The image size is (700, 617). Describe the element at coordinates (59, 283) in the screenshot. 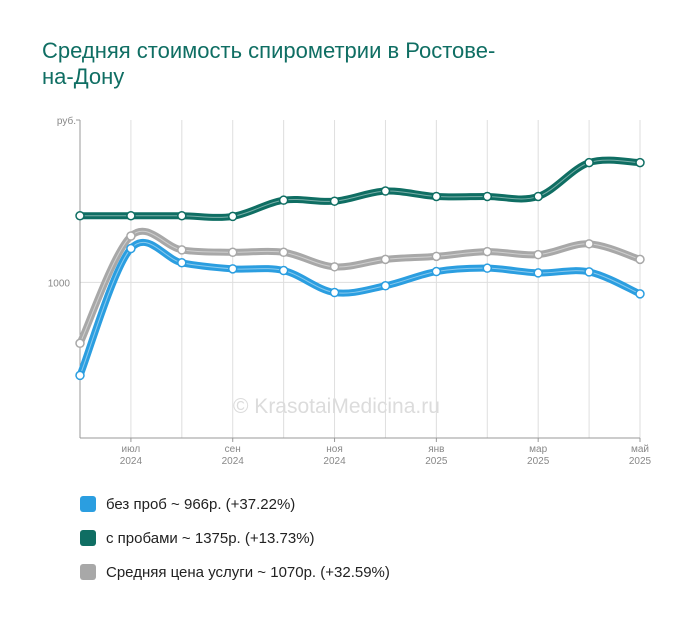

I see `y-tick-label: 1000` at that location.